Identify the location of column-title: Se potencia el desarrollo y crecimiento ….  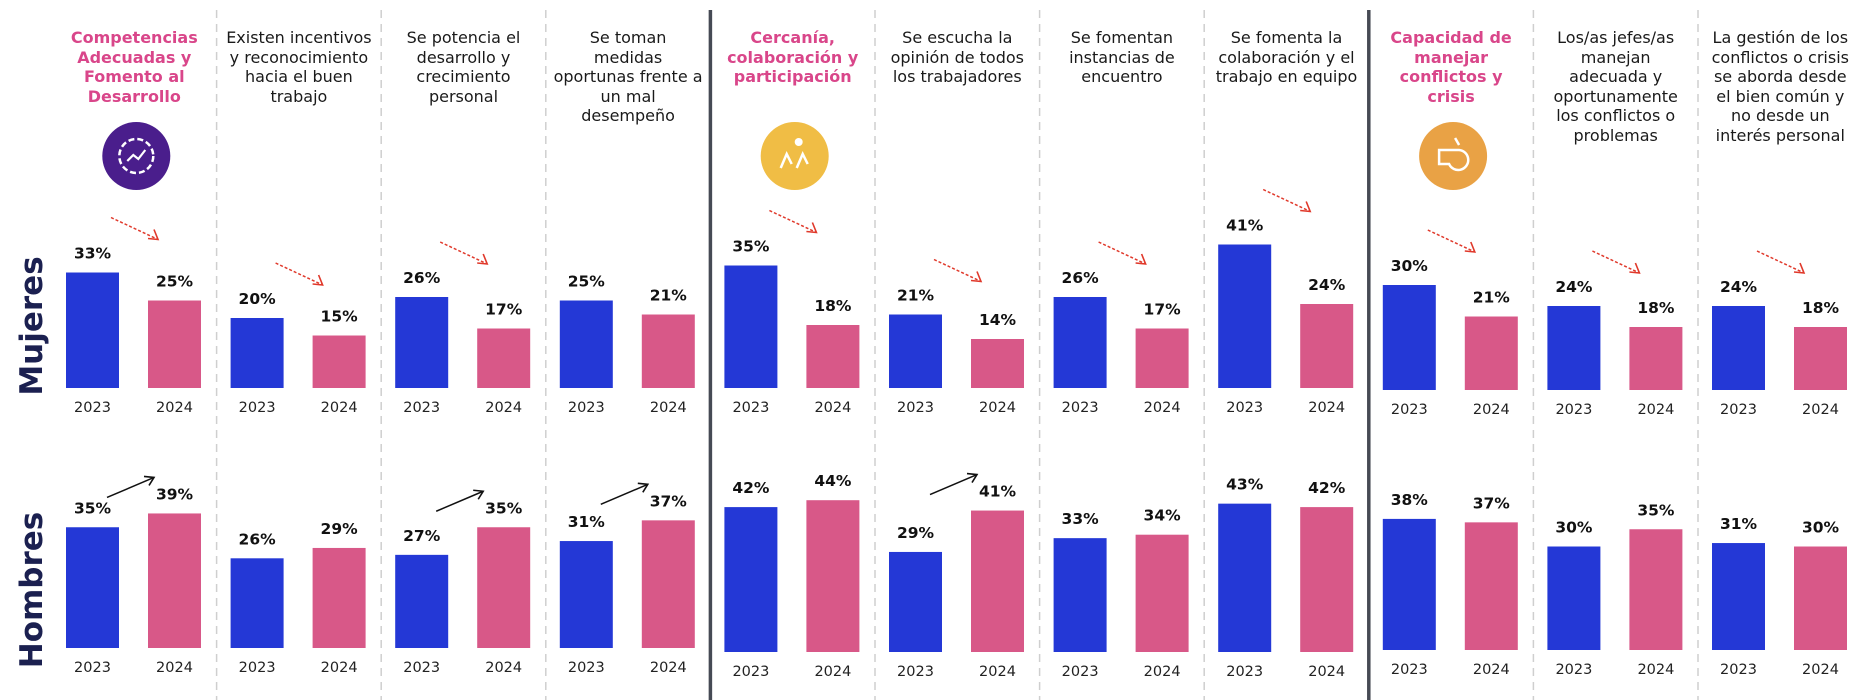
(463, 67).